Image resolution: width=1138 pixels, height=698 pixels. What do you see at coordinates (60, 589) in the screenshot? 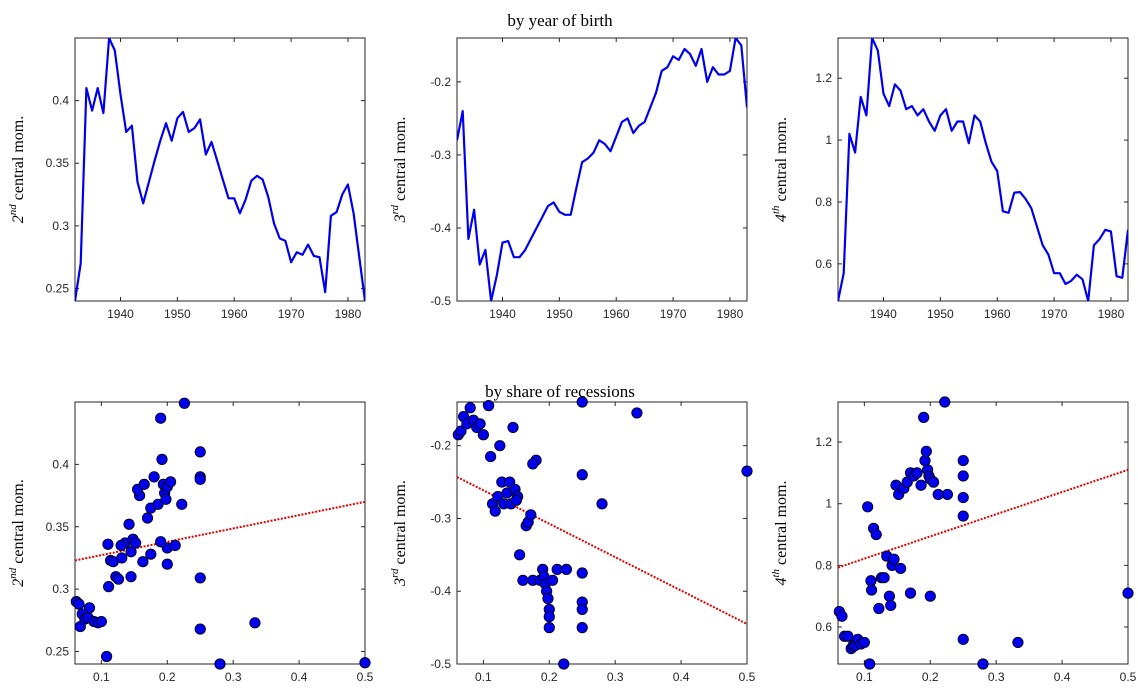
I see `y-tick-label: 0.3` at bounding box center [60, 589].